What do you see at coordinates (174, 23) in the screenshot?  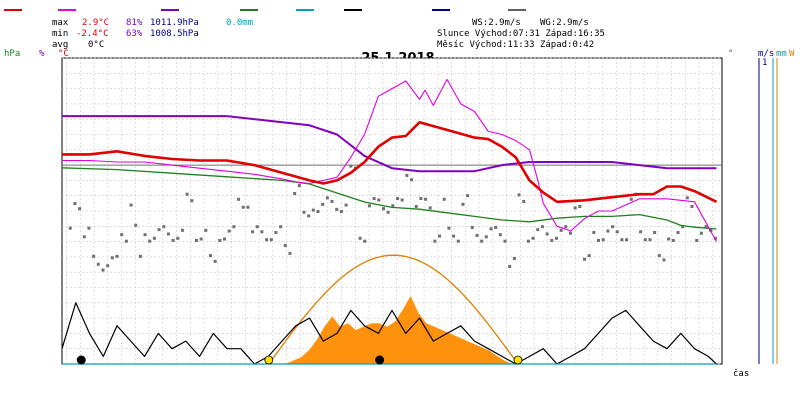 I see `stat-max-press: 1011.9hPa` at bounding box center [174, 23].